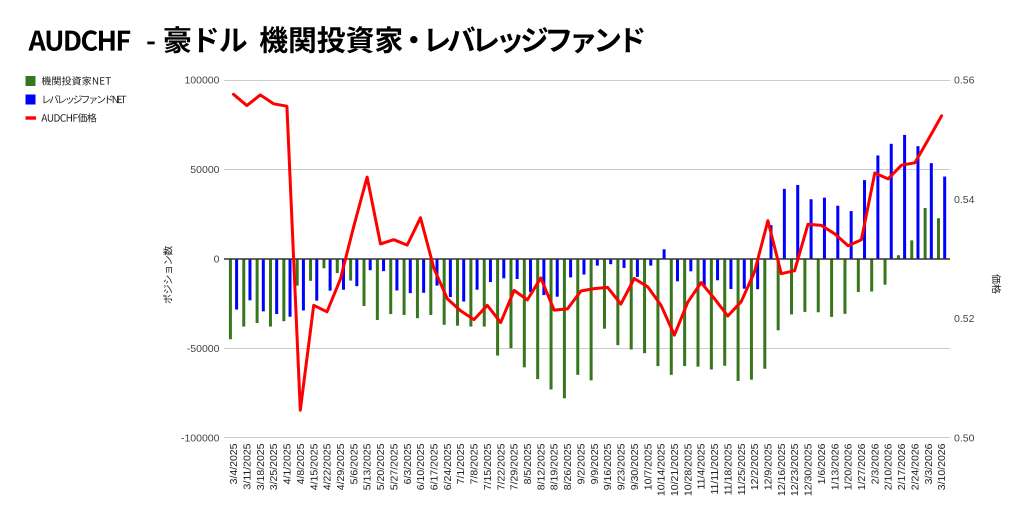 The width and height of the screenshot is (1024, 517). What do you see at coordinates (902, 466) in the screenshot?
I see `svg-text: 2/17/2026` at bounding box center [902, 466].